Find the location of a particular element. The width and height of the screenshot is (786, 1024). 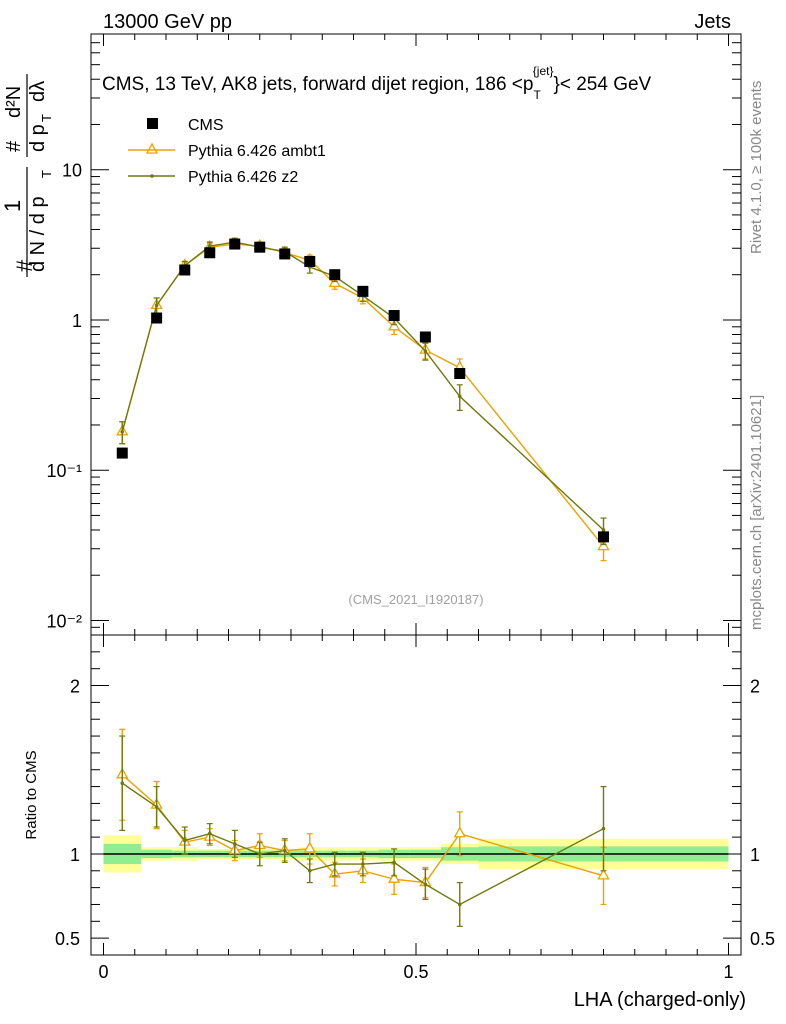

ylabel-dN: d N / d p is located at coordinates (38, 234).